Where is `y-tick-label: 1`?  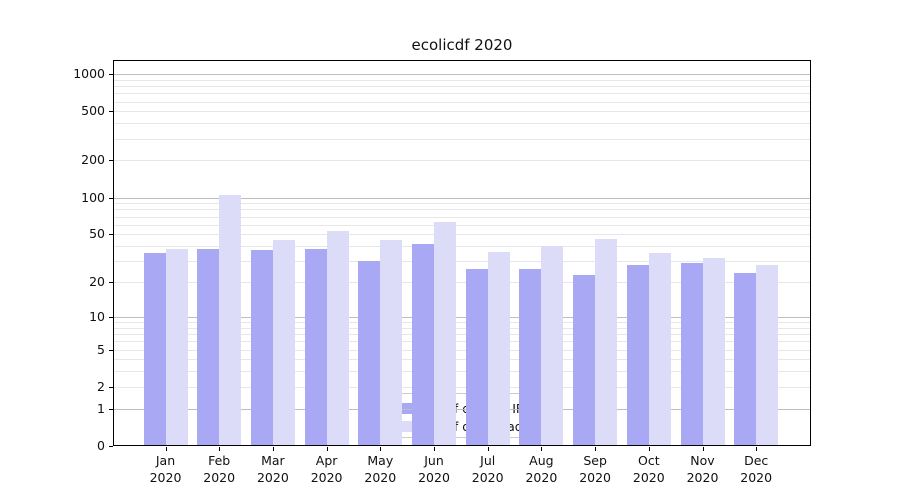 y-tick-label: 1 is located at coordinates (101, 408).